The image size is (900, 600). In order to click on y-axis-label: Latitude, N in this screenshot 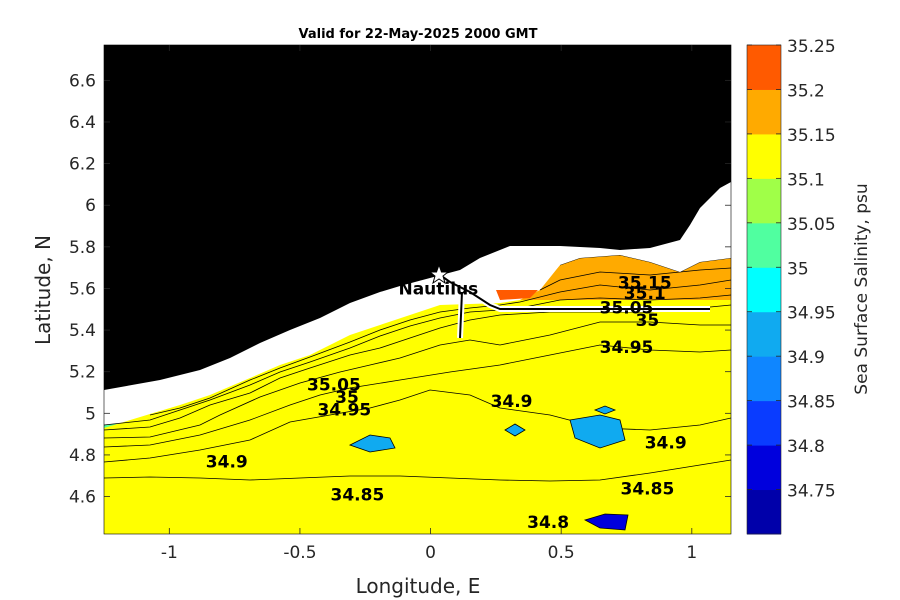, I will do `click(43, 290)`.